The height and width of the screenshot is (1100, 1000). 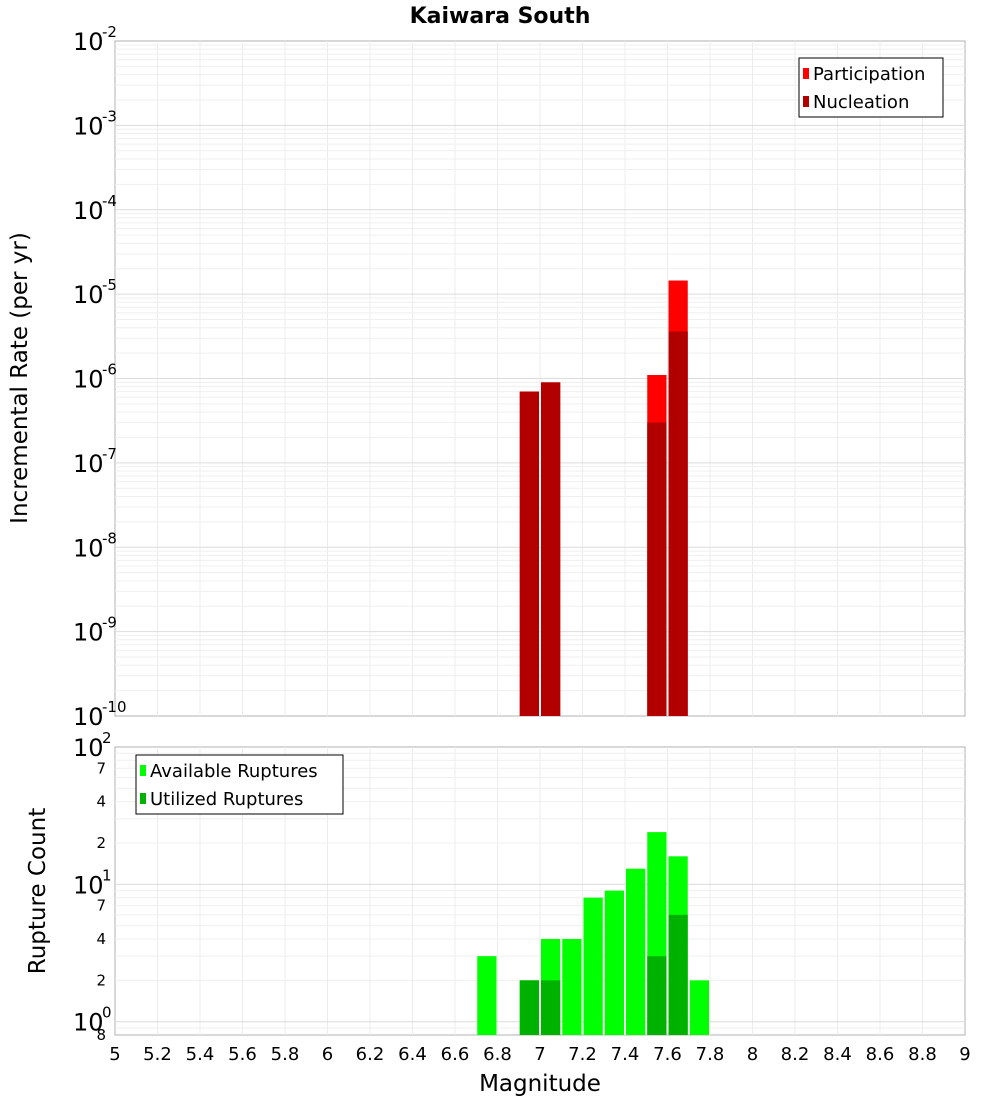 I want to click on magnitude-x-tick: 5, so click(x=114, y=1054).